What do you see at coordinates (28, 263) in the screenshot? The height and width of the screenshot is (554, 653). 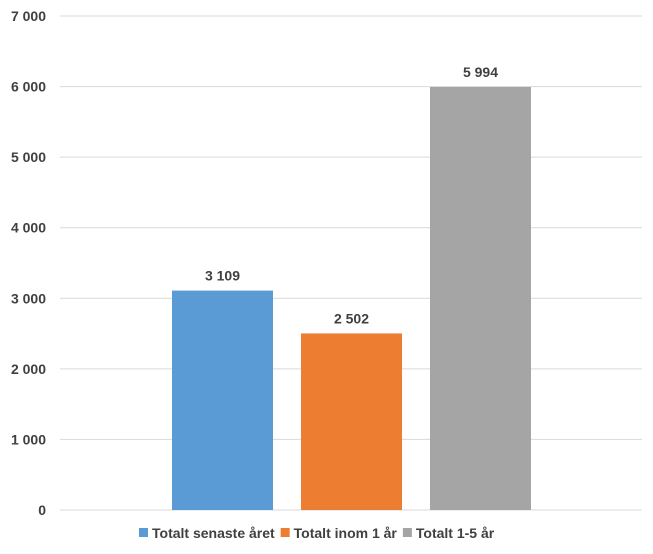 I see `y-axis: 0 1 000 2 000 3 000 4 000 5 000 6 000 7 000` at bounding box center [28, 263].